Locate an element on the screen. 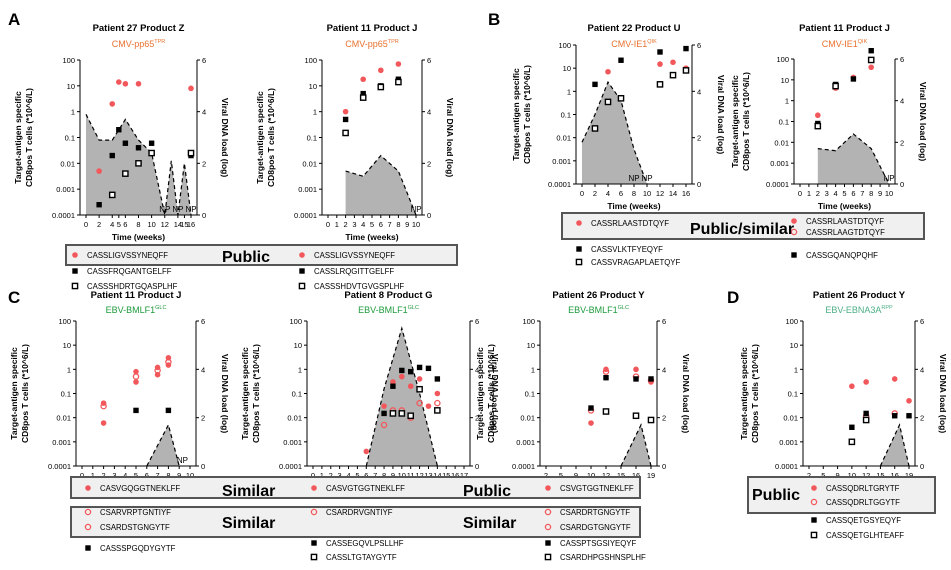 Image resolution: width=951 pixels, height=570 pixels. legend-box-c2 is located at coordinates (355, 522).